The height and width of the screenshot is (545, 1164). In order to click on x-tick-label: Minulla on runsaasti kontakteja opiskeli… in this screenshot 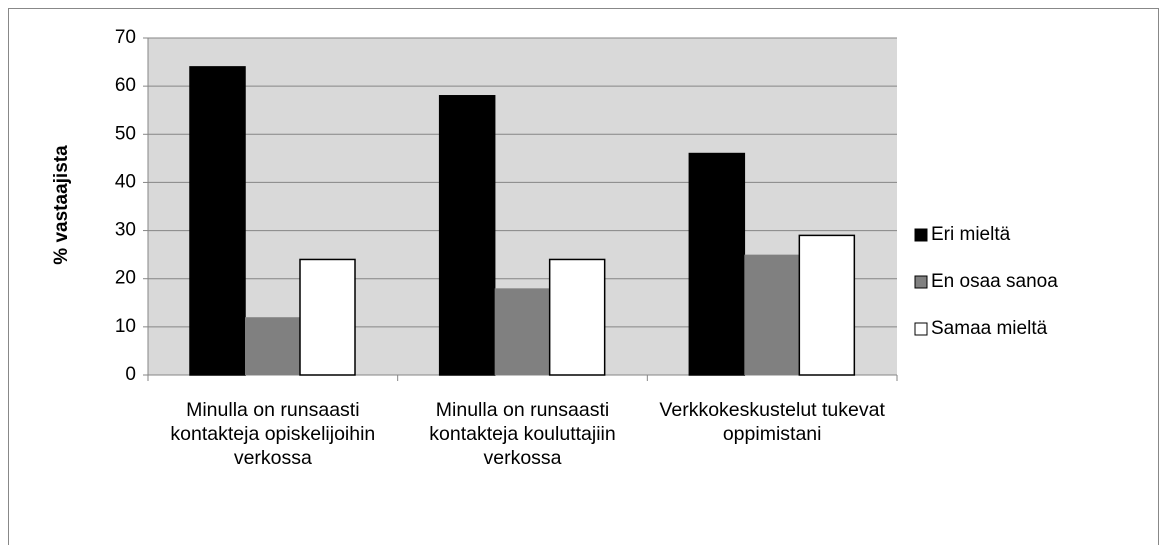, I will do `click(273, 434)`.